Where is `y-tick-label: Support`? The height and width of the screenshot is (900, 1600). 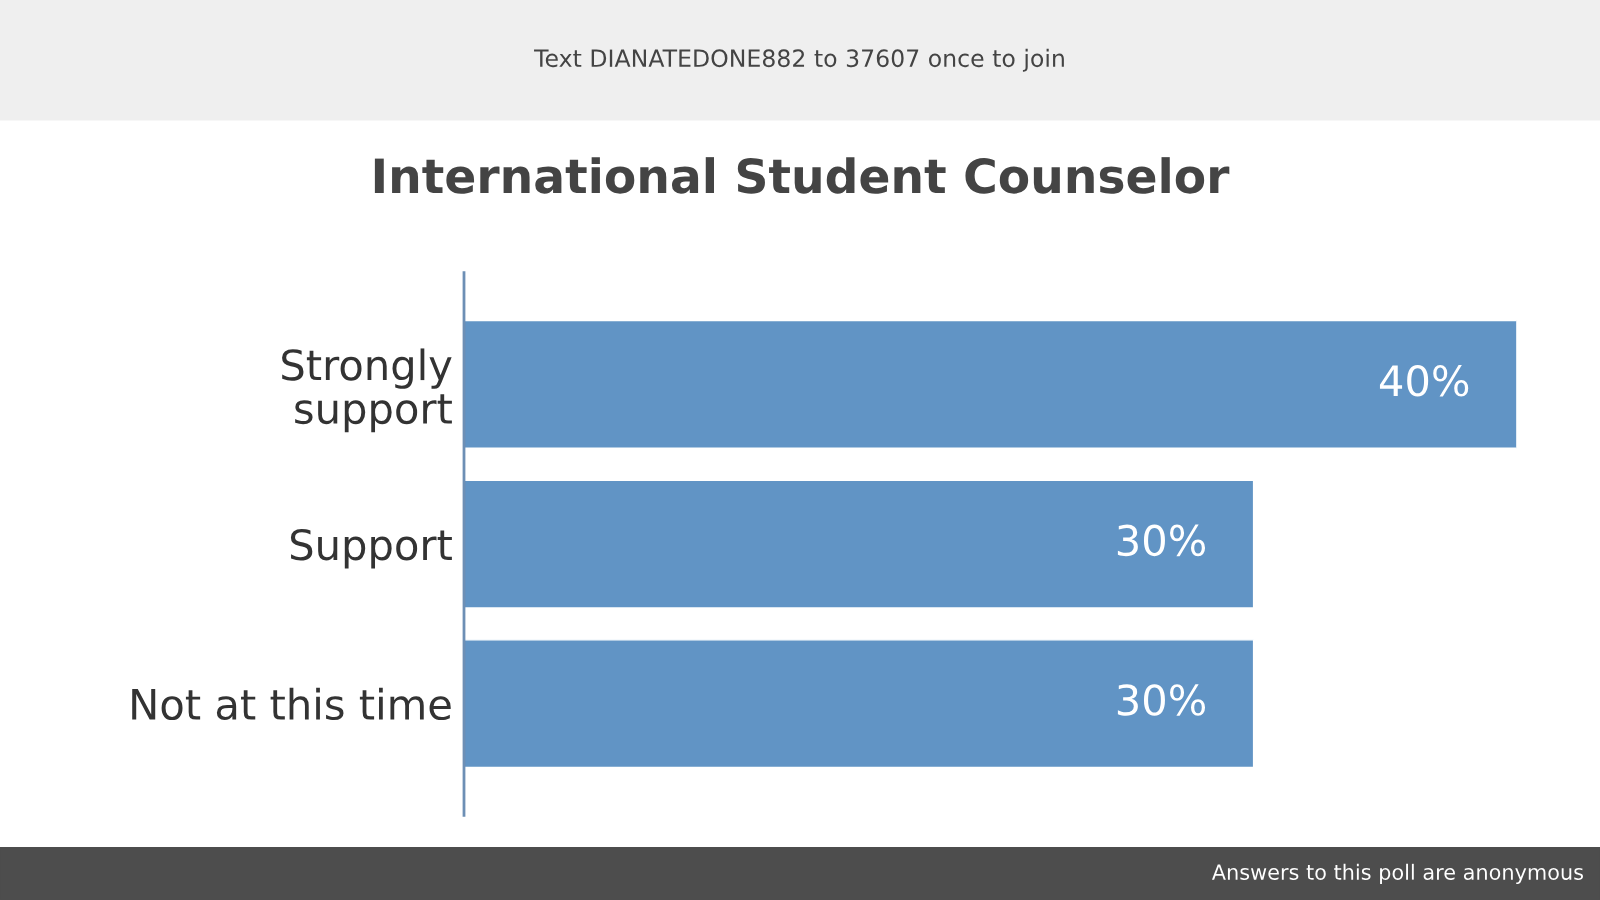
y-tick-label: Support is located at coordinates (371, 548).